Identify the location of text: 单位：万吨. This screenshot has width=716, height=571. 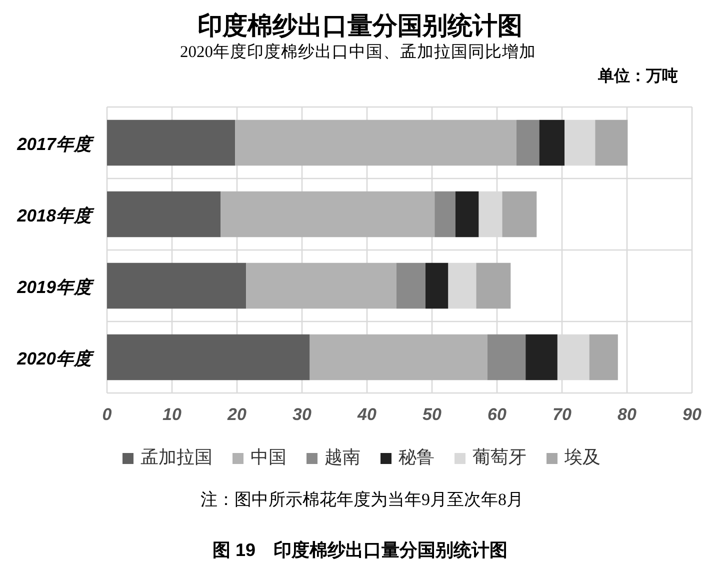
(637, 76).